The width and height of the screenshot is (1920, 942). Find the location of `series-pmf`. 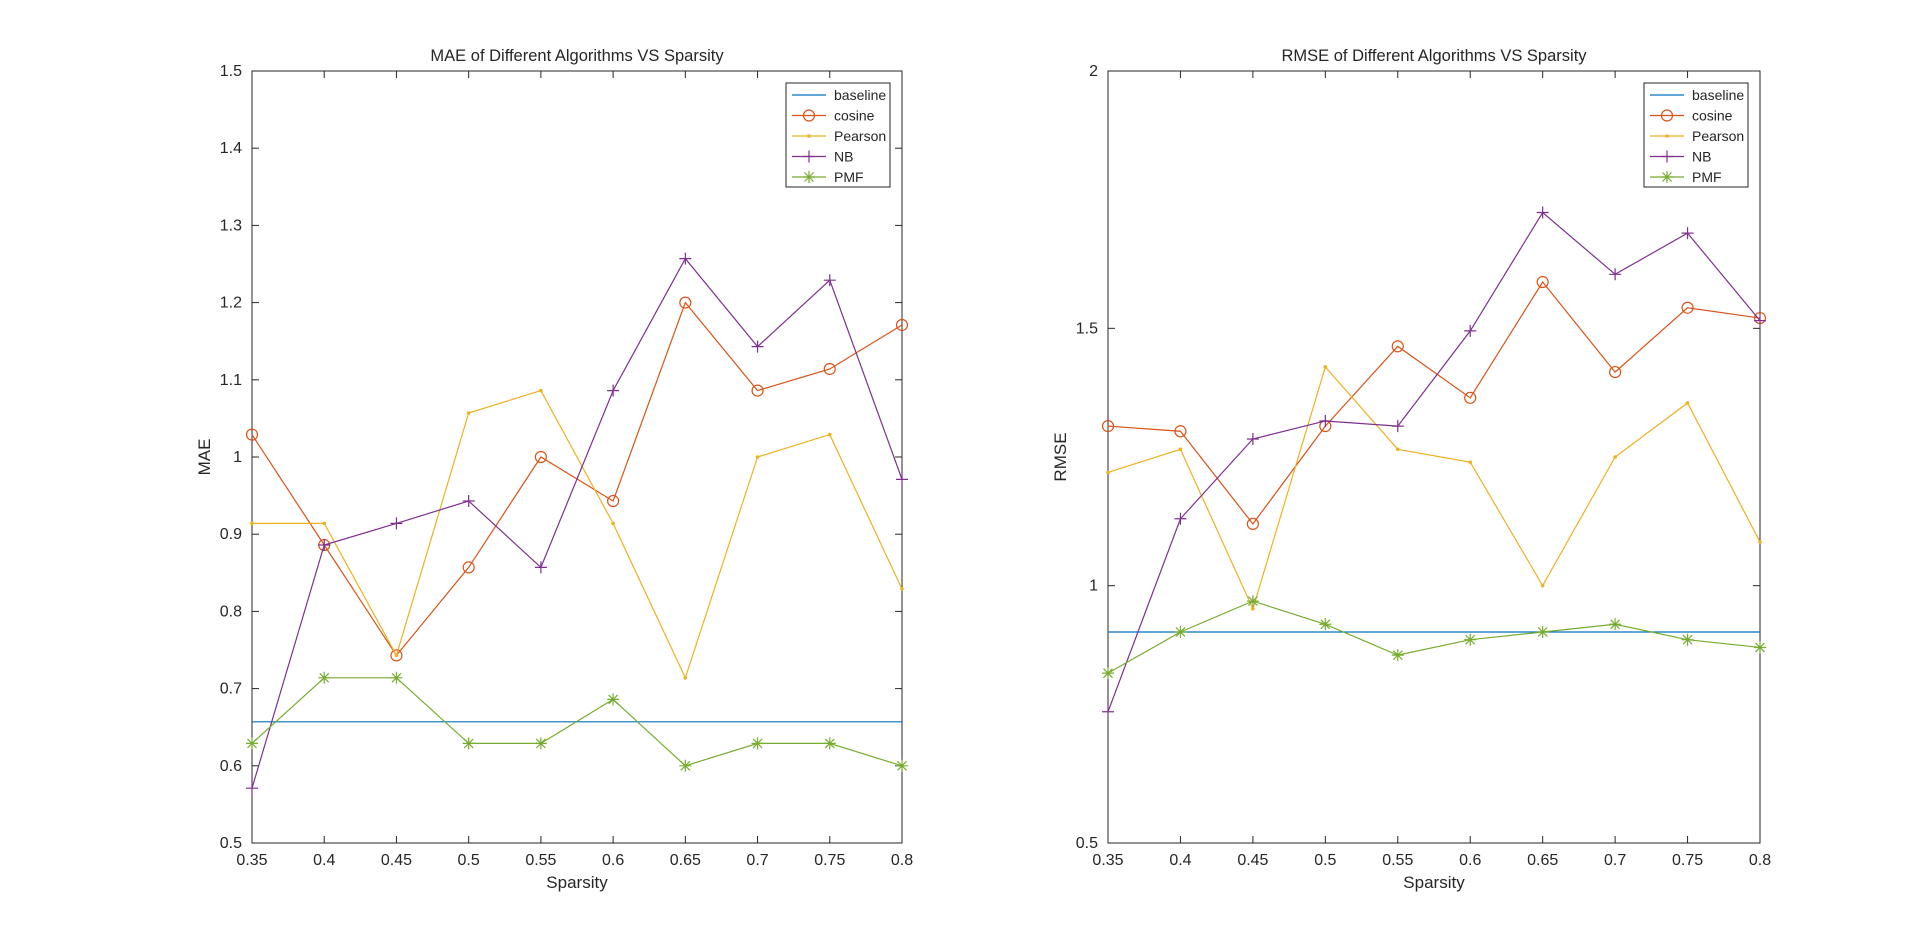

series-pmf is located at coordinates (577, 721).